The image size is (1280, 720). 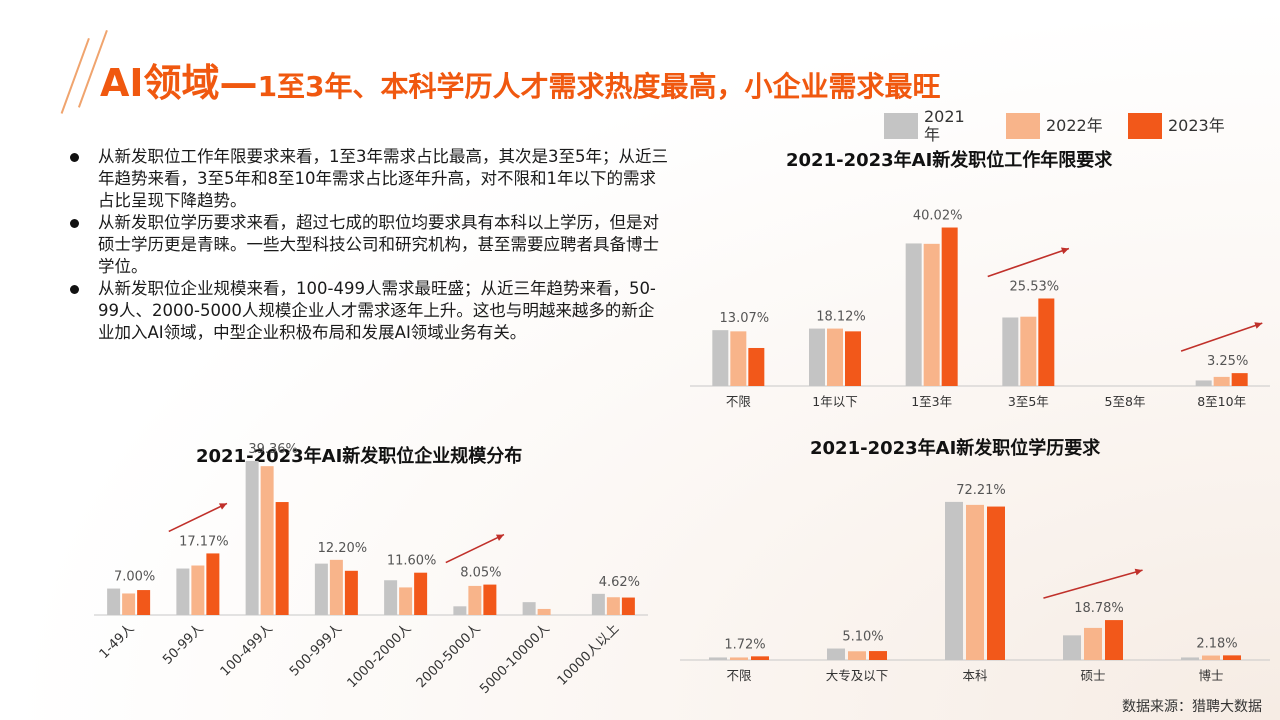 I want to click on bar-2022年-硕士, so click(x=1093, y=643).